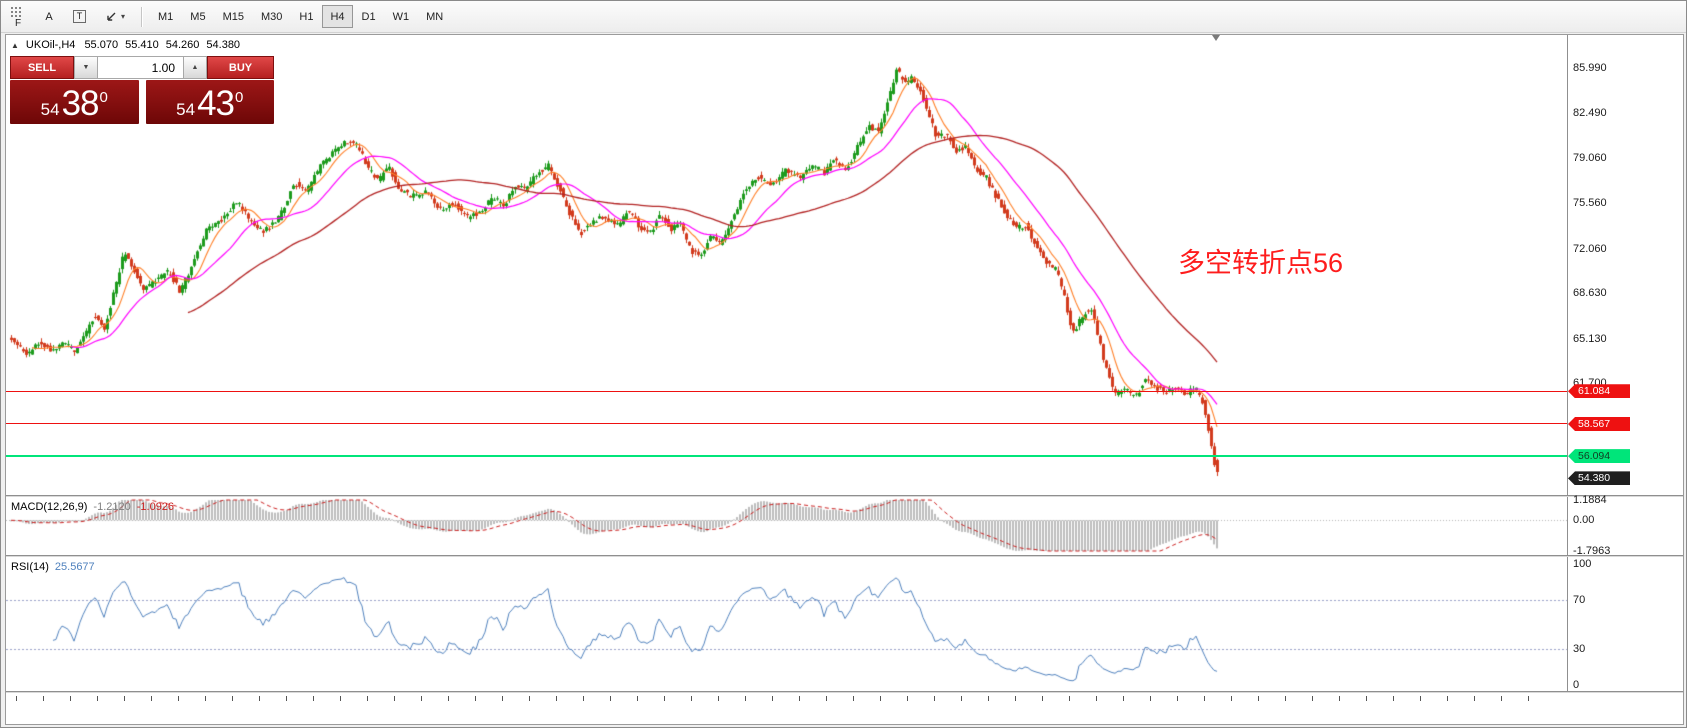 Image resolution: width=1687 pixels, height=728 pixels. Describe the element at coordinates (368, 16) in the screenshot. I see `timeframe-button-d1: D1` at that location.